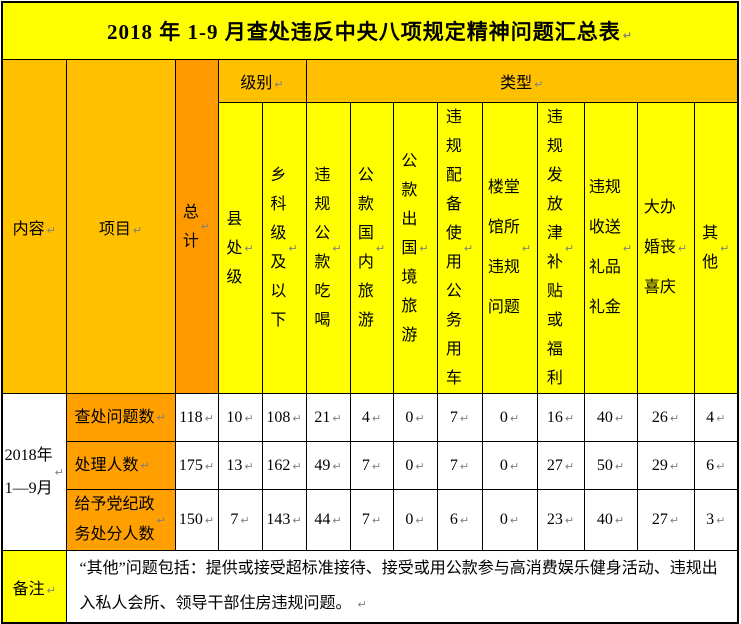  I want to click on data-cell-r1-c10: 29 ↵, so click(665, 465).